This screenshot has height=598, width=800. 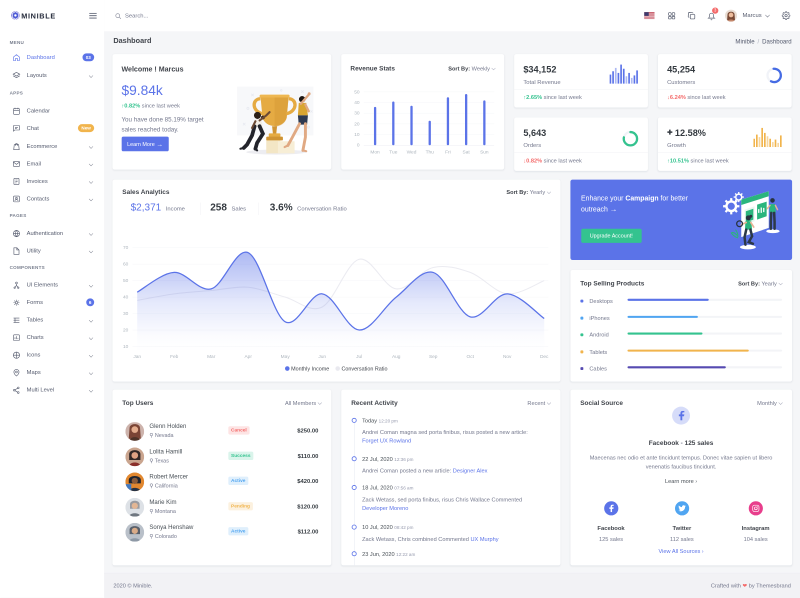 What do you see at coordinates (393, 151) in the screenshot?
I see `svg-text: Tue` at bounding box center [393, 151].